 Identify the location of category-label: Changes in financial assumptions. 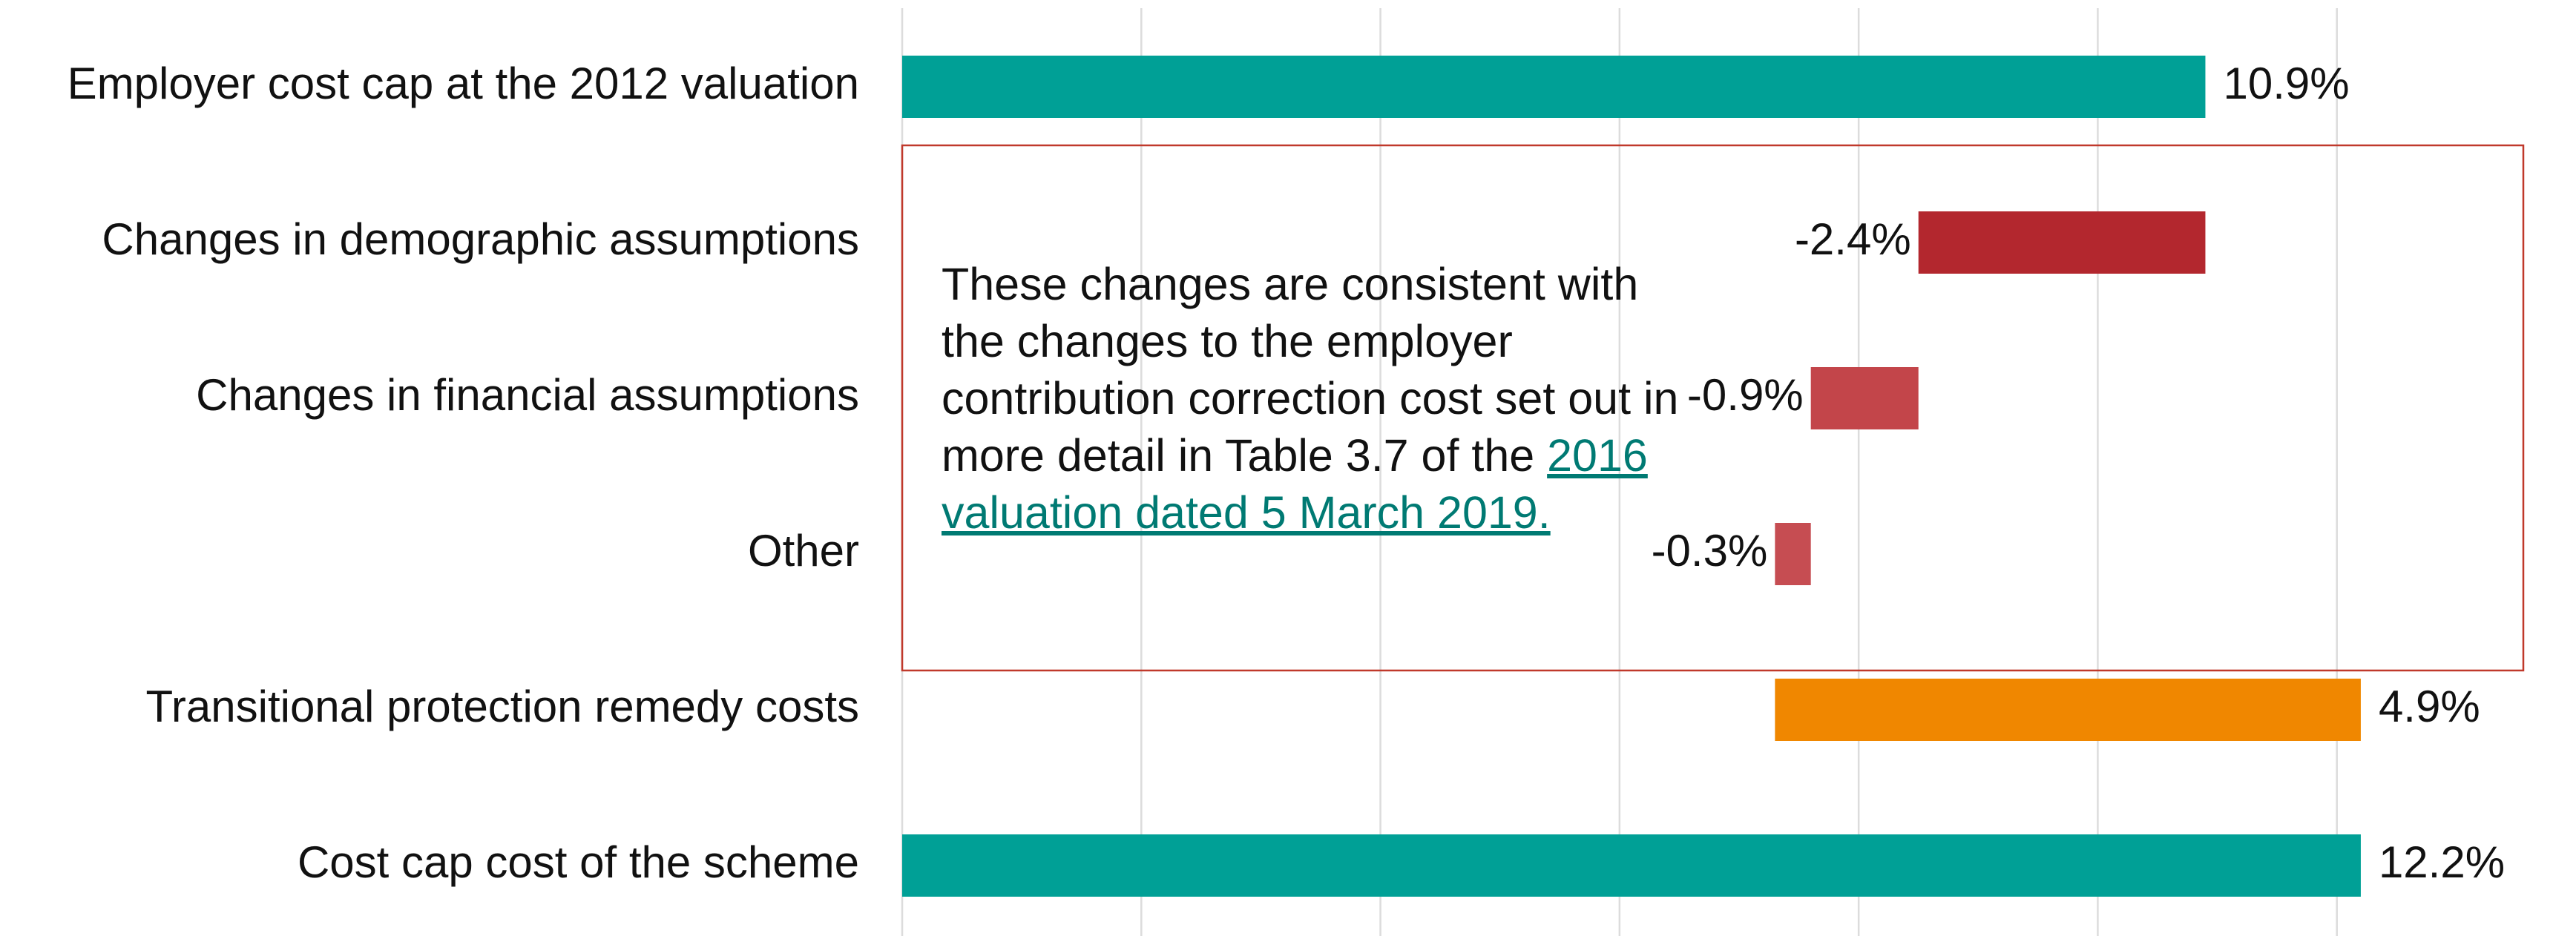
(527, 395).